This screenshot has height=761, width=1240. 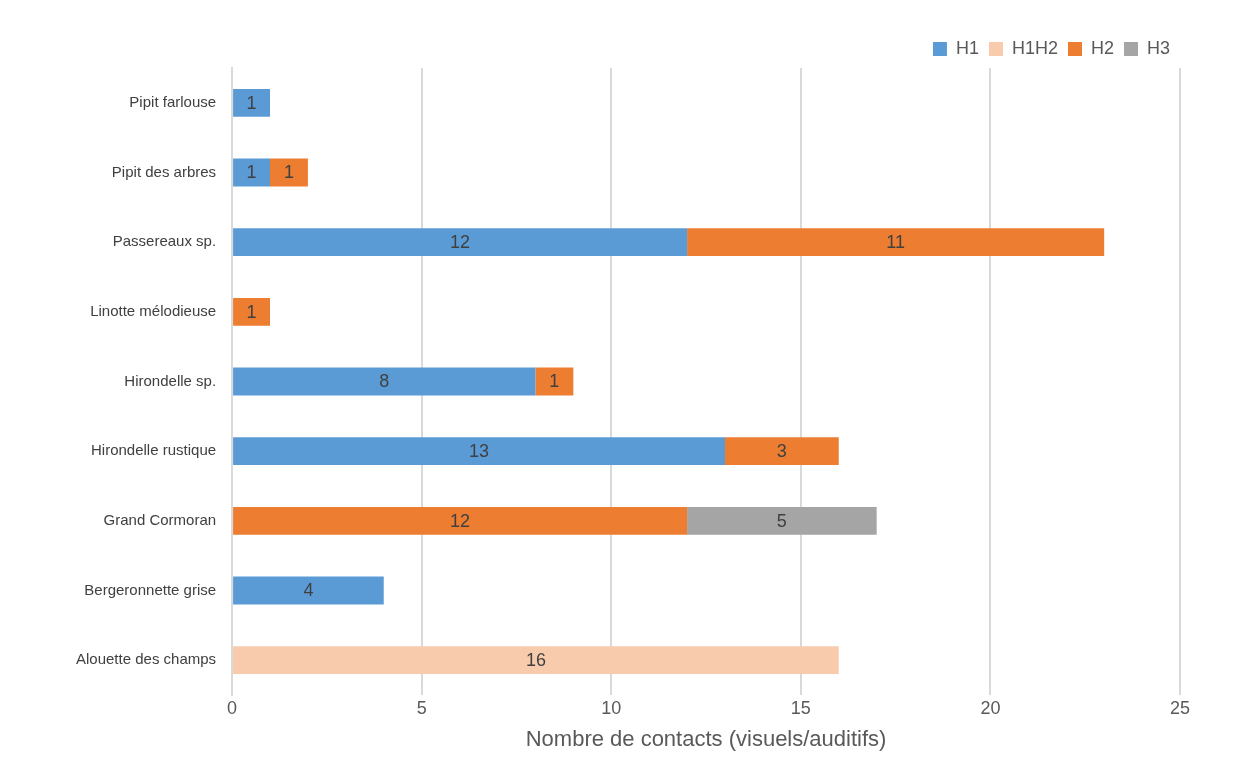 I want to click on y-tick-label: Alouette des champs, so click(x=146, y=659).